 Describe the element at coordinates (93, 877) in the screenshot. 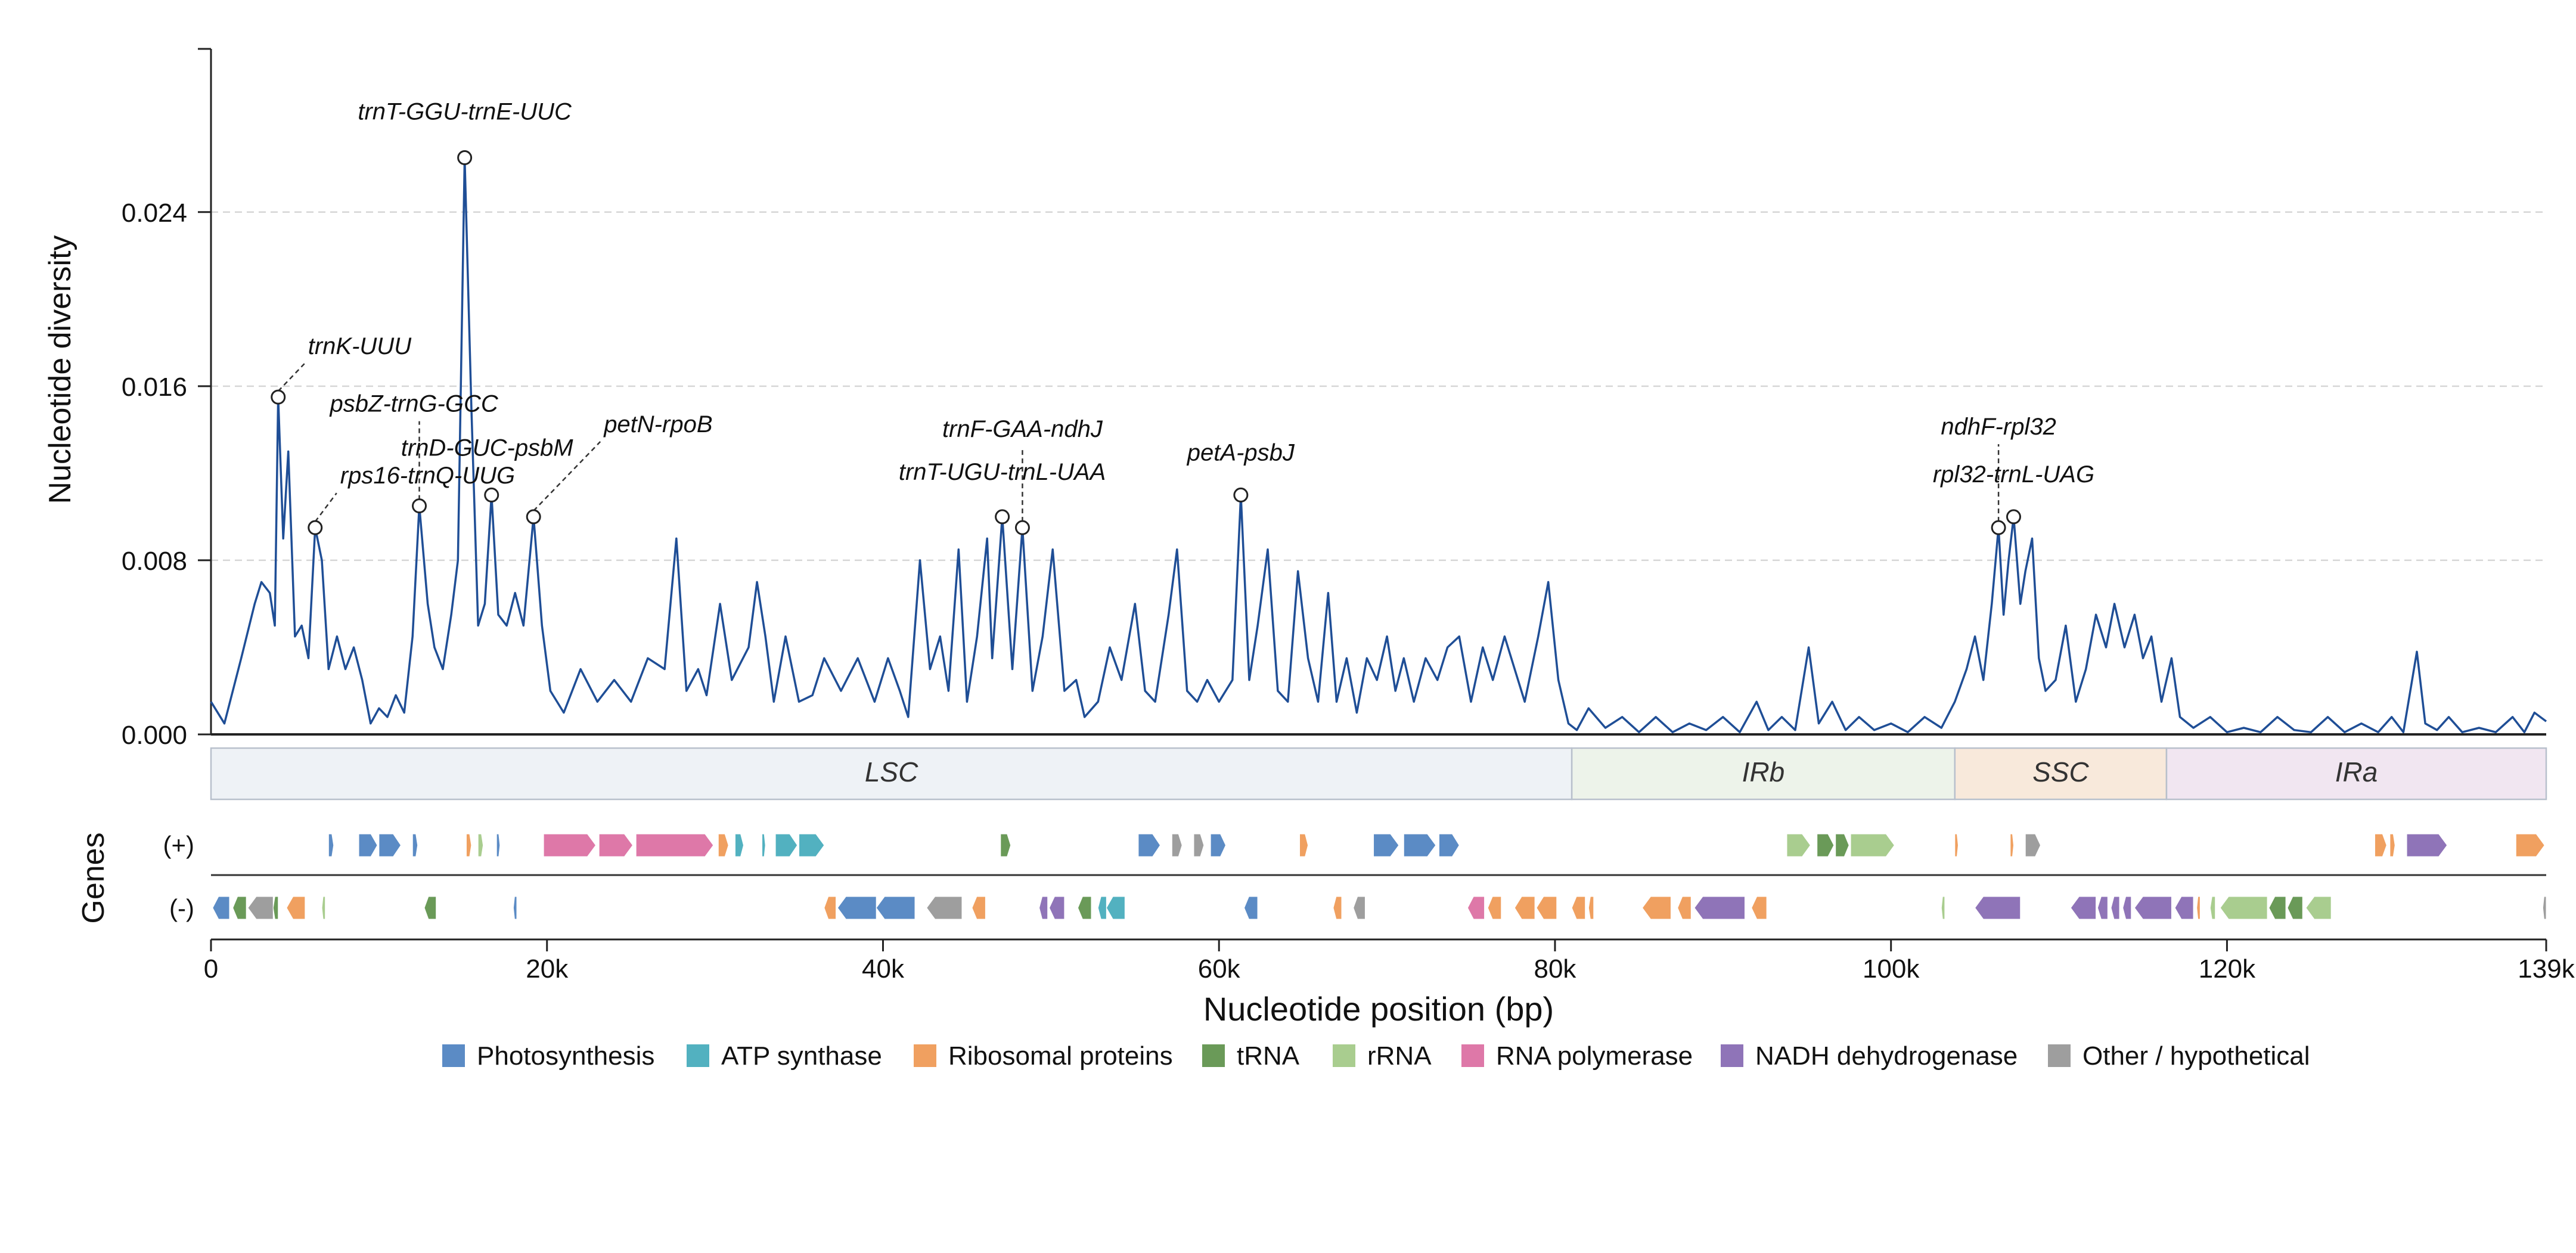

I see `genes-track-title: Genes` at that location.